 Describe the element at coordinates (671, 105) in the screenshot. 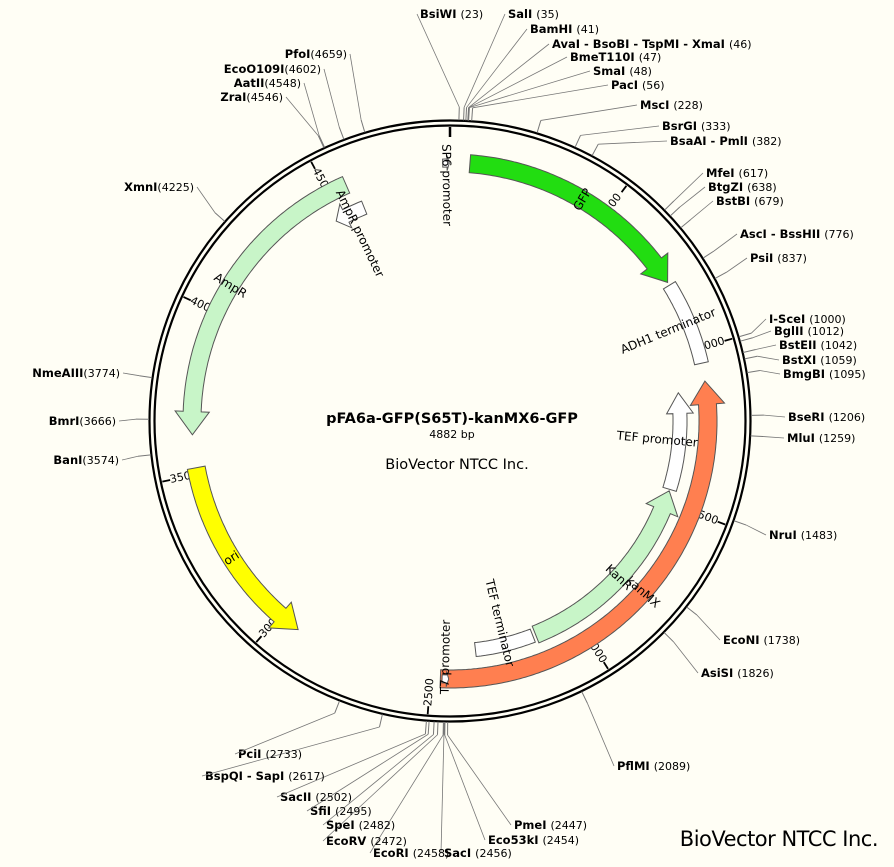

I see `site-label: MscI (228)` at that location.